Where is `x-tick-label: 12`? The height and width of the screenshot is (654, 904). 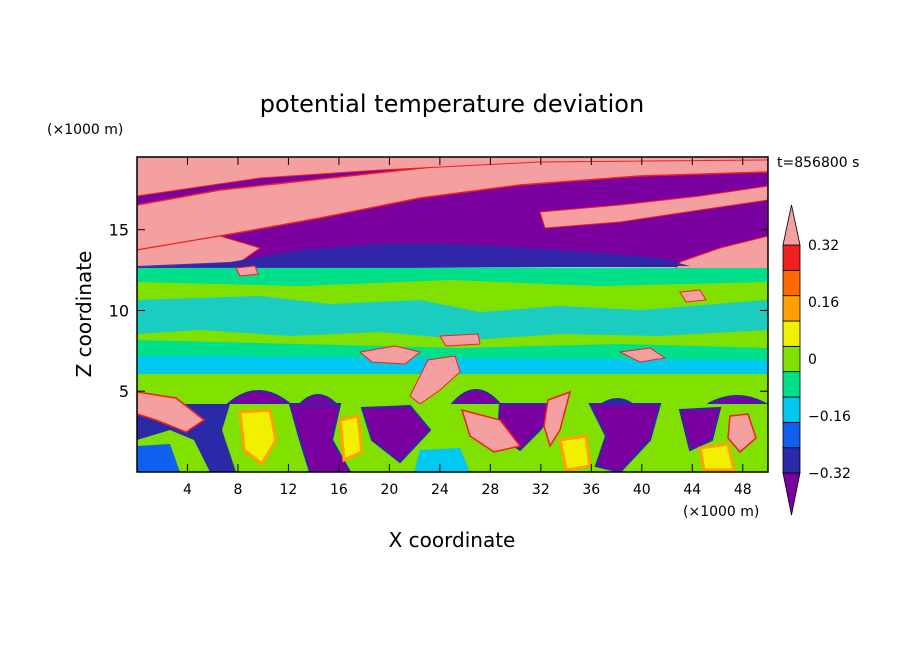 x-tick-label: 12 is located at coordinates (289, 490).